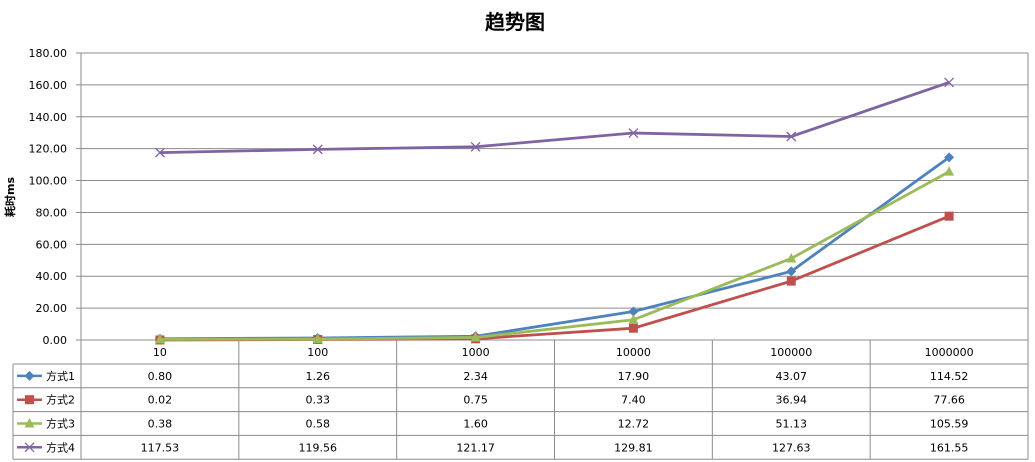  Describe the element at coordinates (633, 447) in the screenshot. I see `table-cell-value: 129.81` at that location.